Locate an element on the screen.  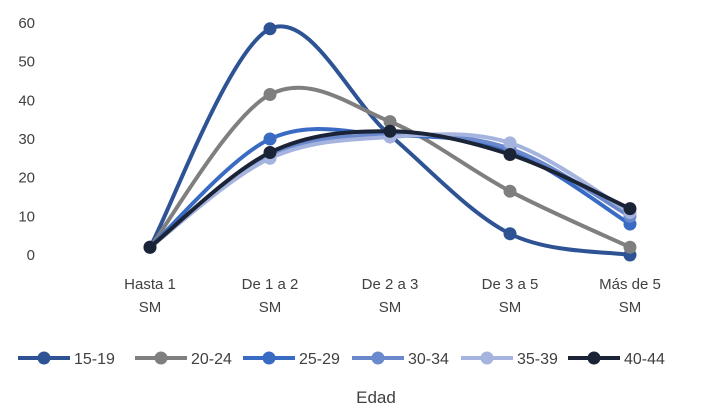
y-tick-label: 30 is located at coordinates (26, 139).